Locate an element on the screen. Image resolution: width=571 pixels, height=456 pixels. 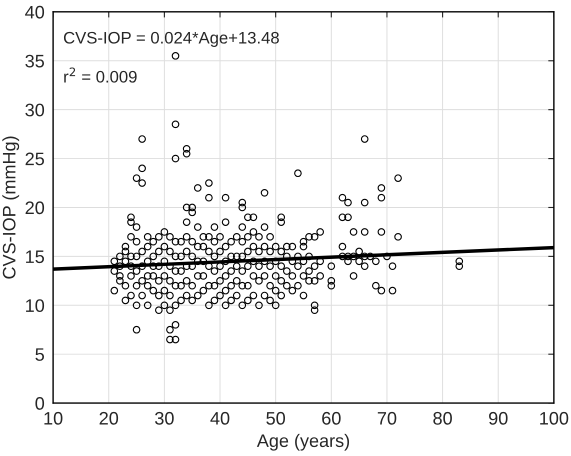
x-tick-label: 60 is located at coordinates (331, 418).